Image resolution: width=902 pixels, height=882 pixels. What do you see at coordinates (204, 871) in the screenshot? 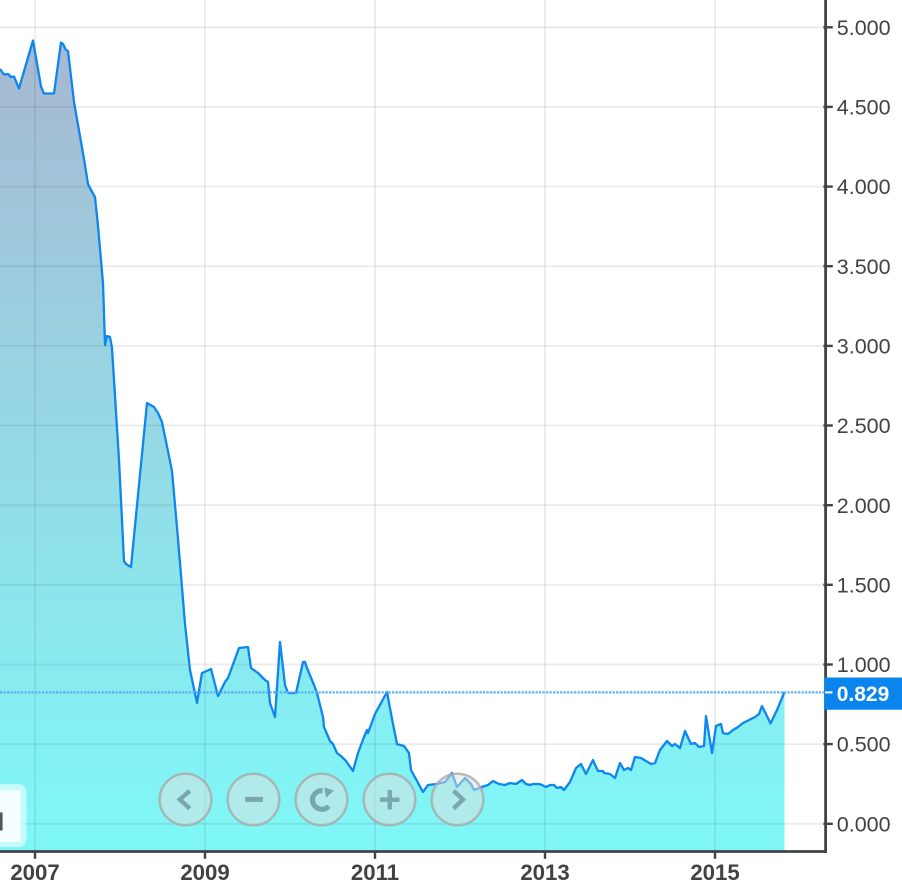
I see `svg-text: 2009` at bounding box center [204, 871].